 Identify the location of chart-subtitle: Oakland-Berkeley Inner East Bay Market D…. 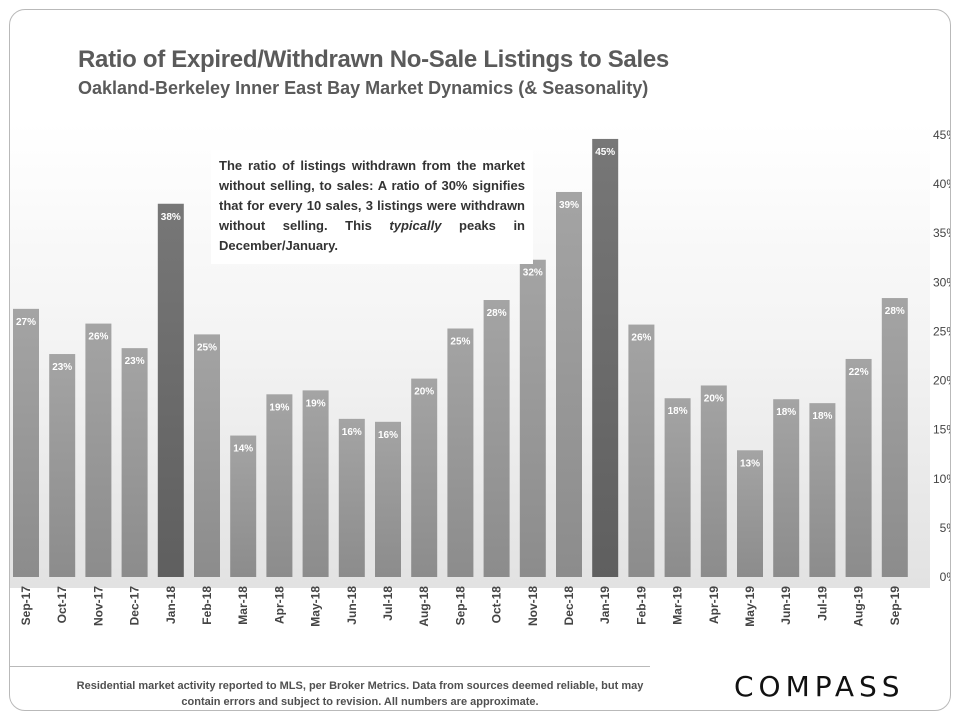
(363, 88).